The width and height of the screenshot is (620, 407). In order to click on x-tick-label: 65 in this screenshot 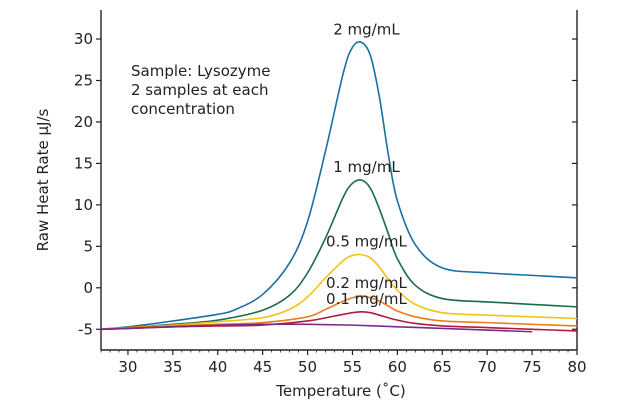, I will do `click(442, 367)`.